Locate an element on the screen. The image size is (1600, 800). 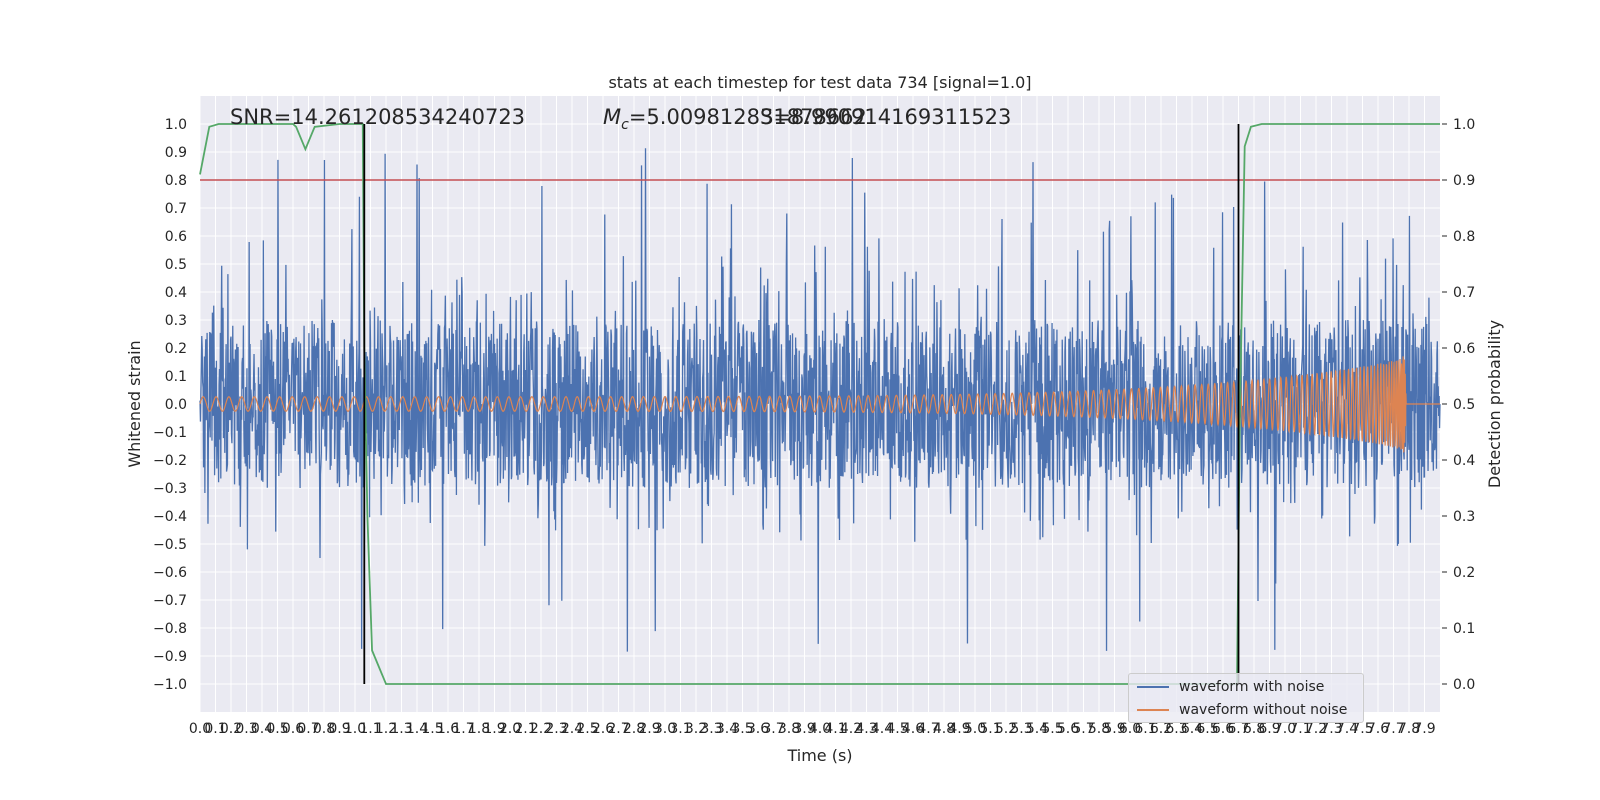
x-tick-label: 3.5 is located at coordinates (742, 729).